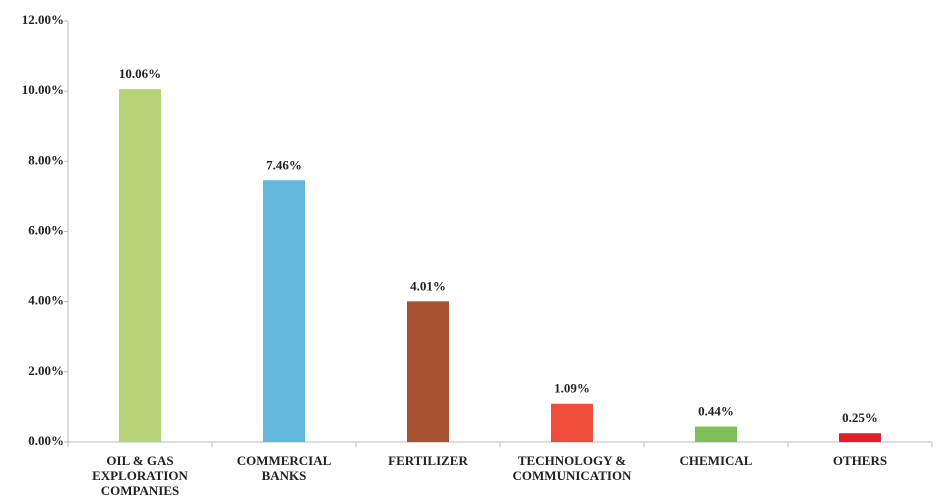 The height and width of the screenshot is (502, 937). I want to click on y-tick-label: 10.00%, so click(43, 89).